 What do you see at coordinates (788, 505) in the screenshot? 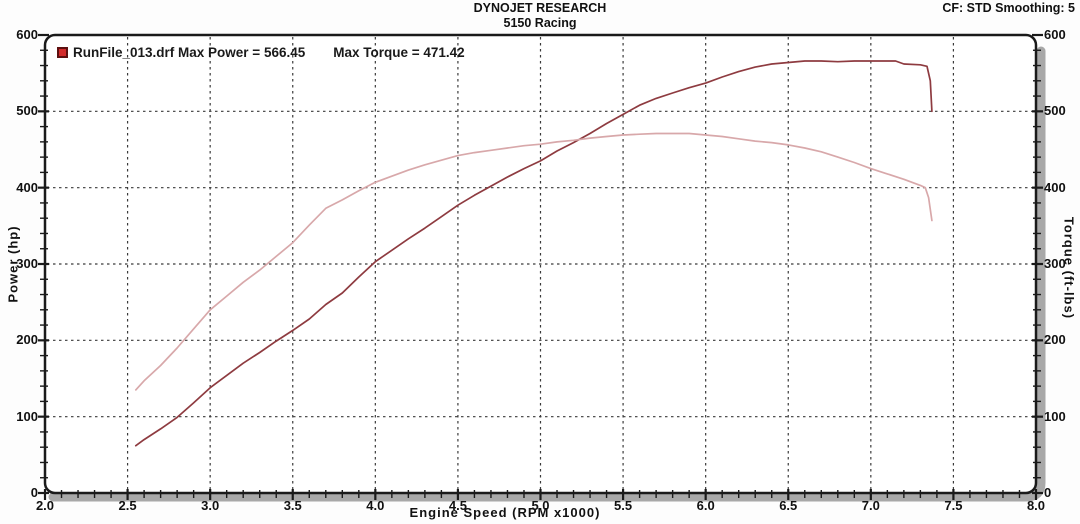
I see `x-tick-label: 6.5` at bounding box center [788, 505].